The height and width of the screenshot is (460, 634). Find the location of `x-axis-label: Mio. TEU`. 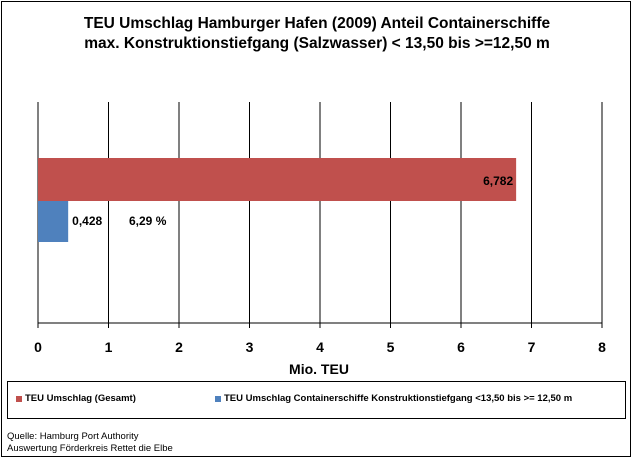

x-axis-label: Mio. TEU is located at coordinates (319, 369).